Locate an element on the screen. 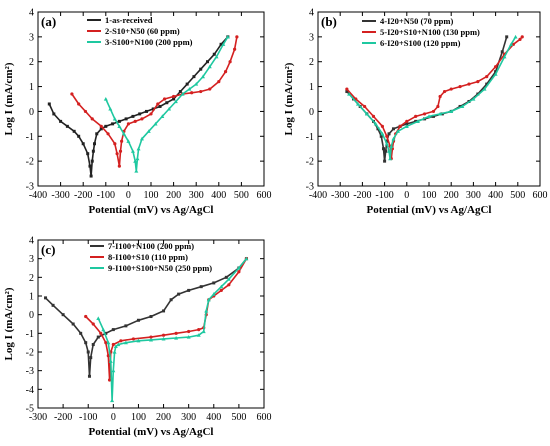  panel-a-y-tick-label: 0 is located at coordinates (31, 112).